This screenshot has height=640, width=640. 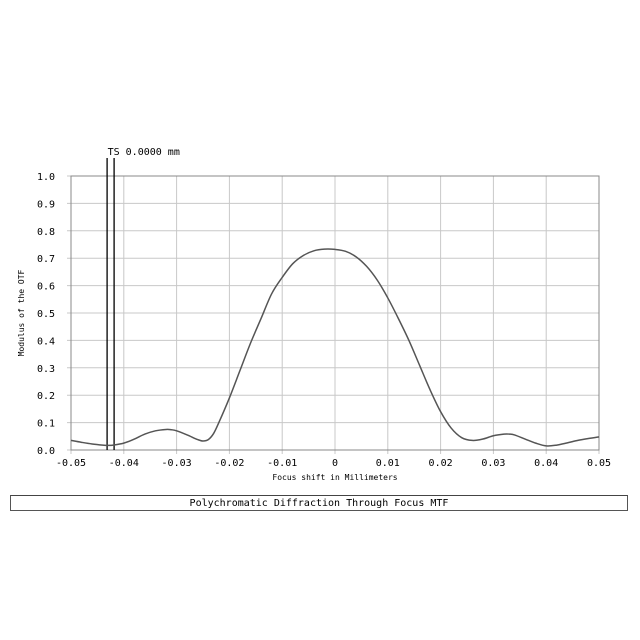 I want to click on x-tick-label: 0.01, so click(x=388, y=463).